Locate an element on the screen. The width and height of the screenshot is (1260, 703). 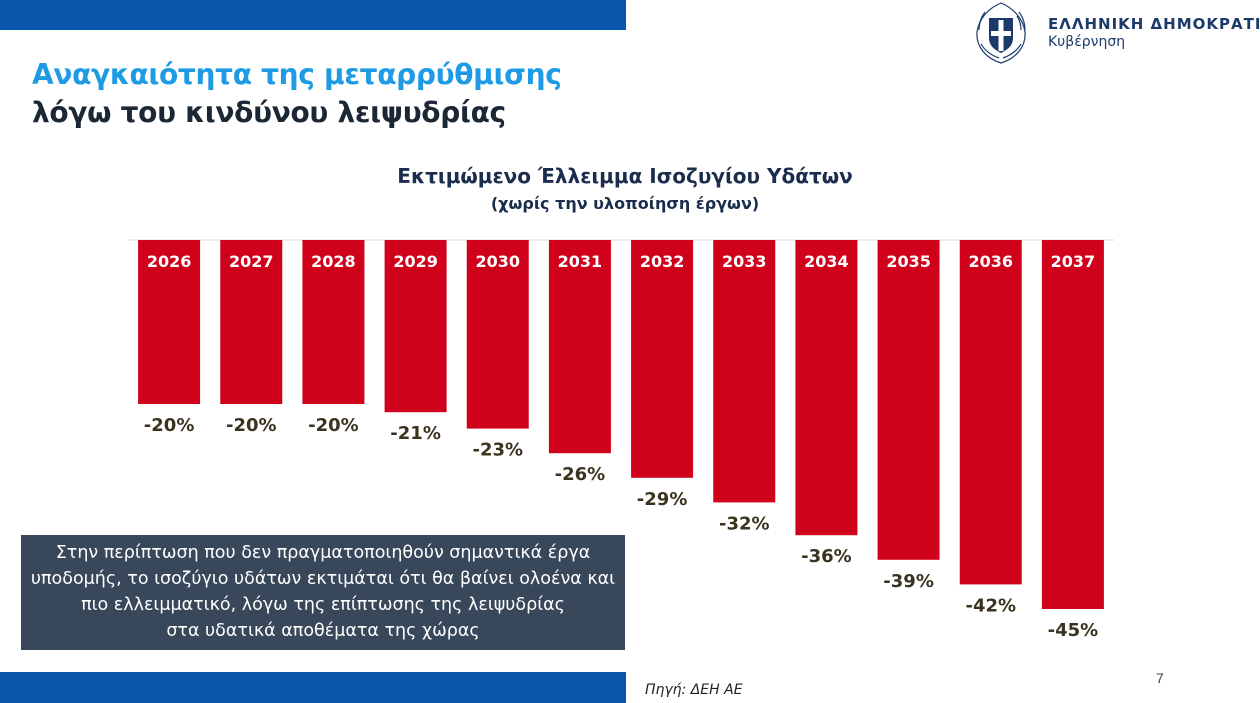
note-line: στα υδατικά αποθέματα της χώρας is located at coordinates (323, 631).